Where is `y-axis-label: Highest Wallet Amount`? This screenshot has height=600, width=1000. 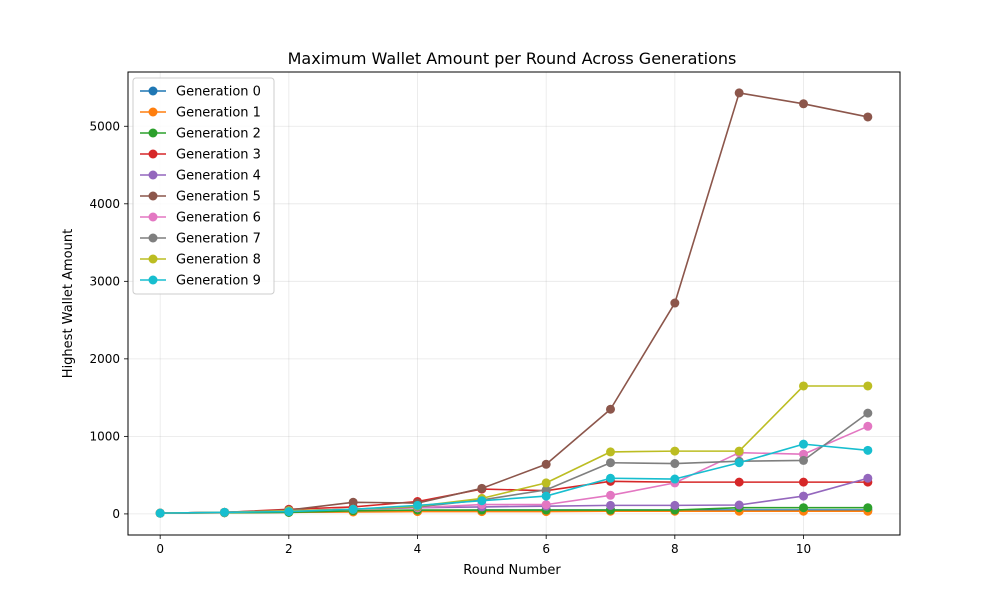
y-axis-label: Highest Wallet Amount is located at coordinates (68, 303).